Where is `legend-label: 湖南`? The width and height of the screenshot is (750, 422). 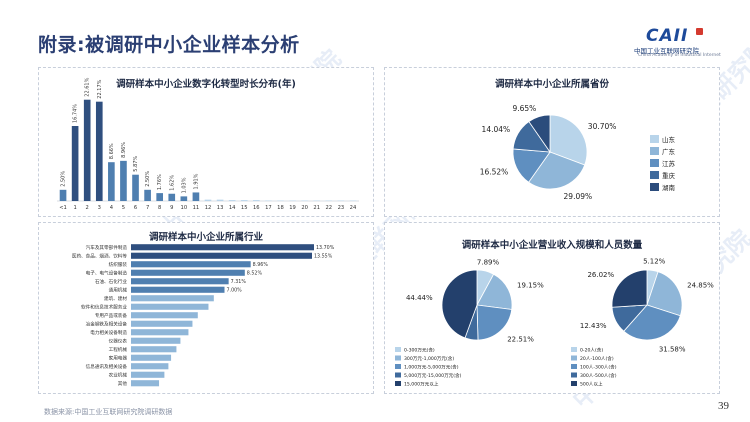 legend-label: 湖南 is located at coordinates (669, 187).